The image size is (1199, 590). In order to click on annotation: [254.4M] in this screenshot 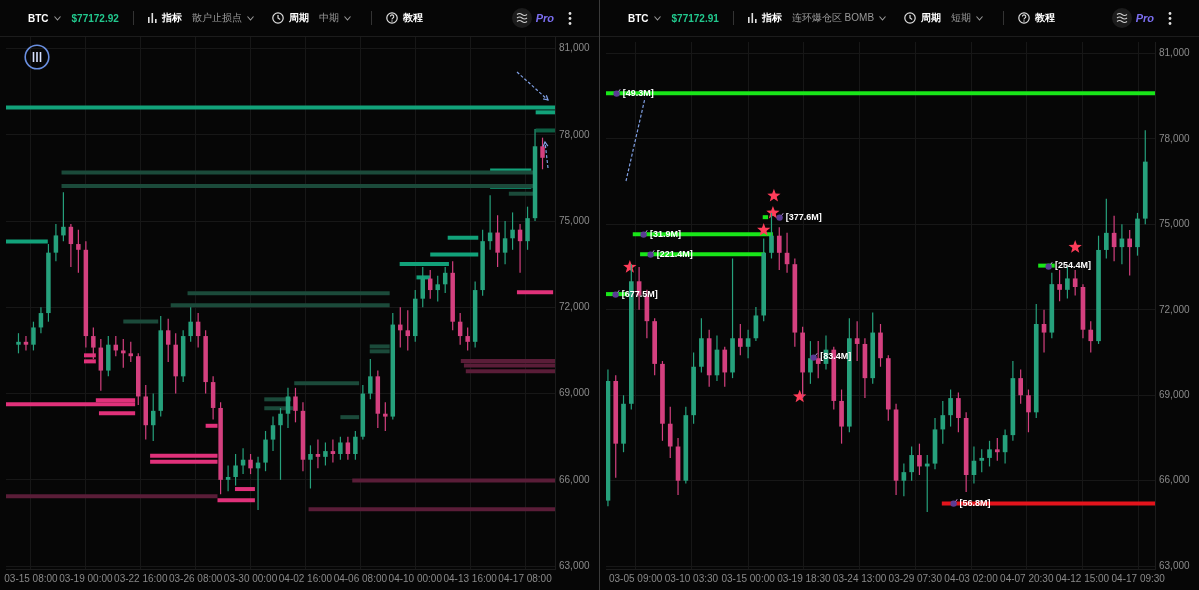, I will do `click(1072, 265)`.